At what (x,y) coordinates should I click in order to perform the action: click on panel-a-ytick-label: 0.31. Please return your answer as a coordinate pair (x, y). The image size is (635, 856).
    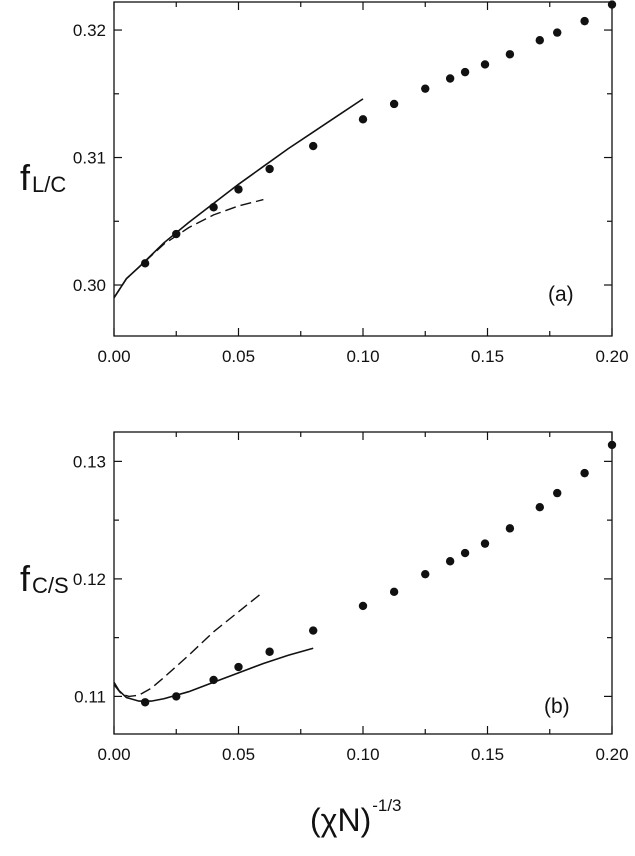
    Looking at the image, I should click on (89, 158).